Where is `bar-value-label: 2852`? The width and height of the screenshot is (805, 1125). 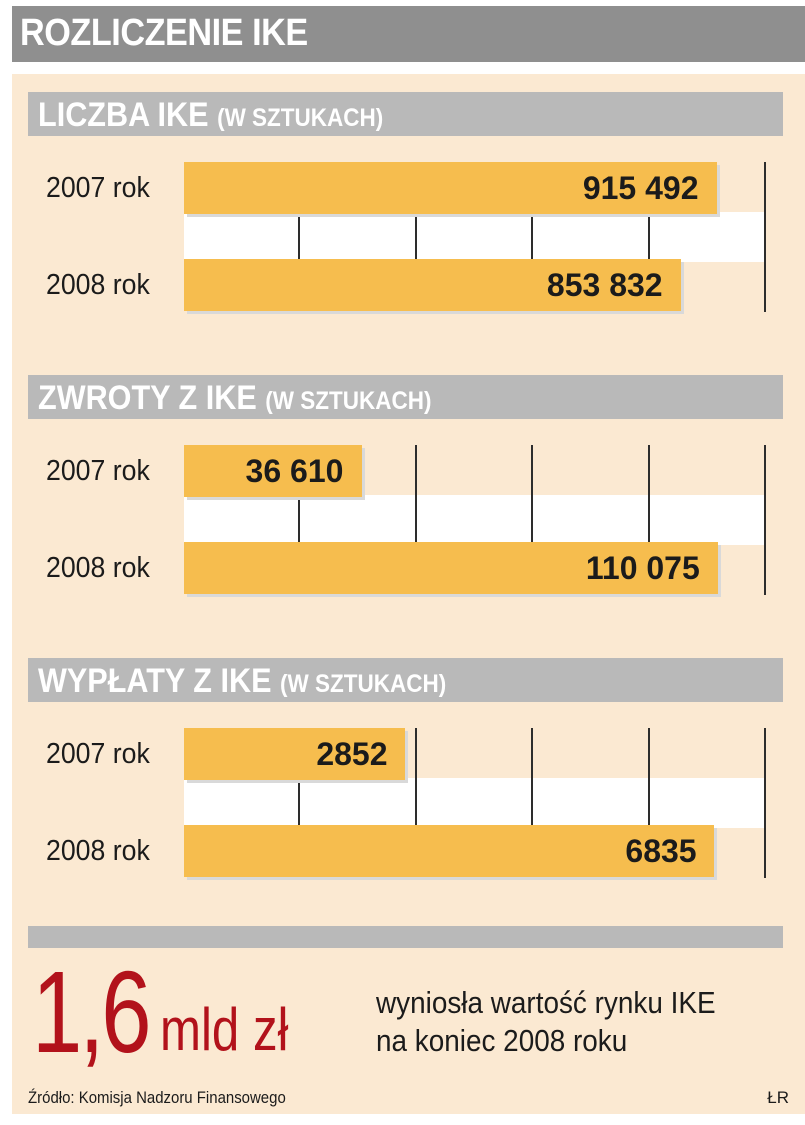 bar-value-label: 2852 is located at coordinates (352, 754).